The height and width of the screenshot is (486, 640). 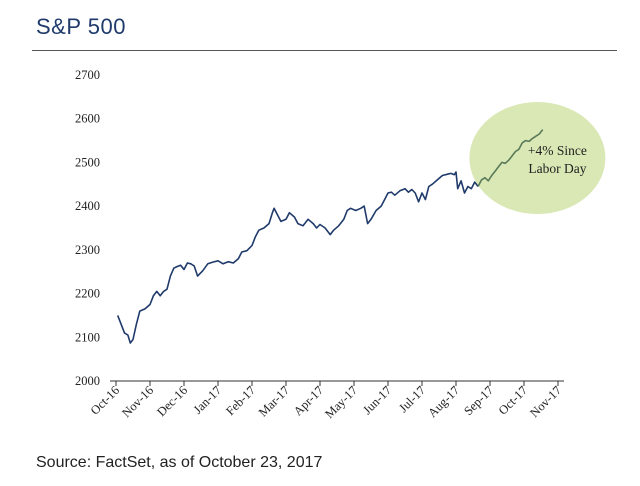 What do you see at coordinates (81, 26) in the screenshot?
I see `page-title: S&P 500` at bounding box center [81, 26].